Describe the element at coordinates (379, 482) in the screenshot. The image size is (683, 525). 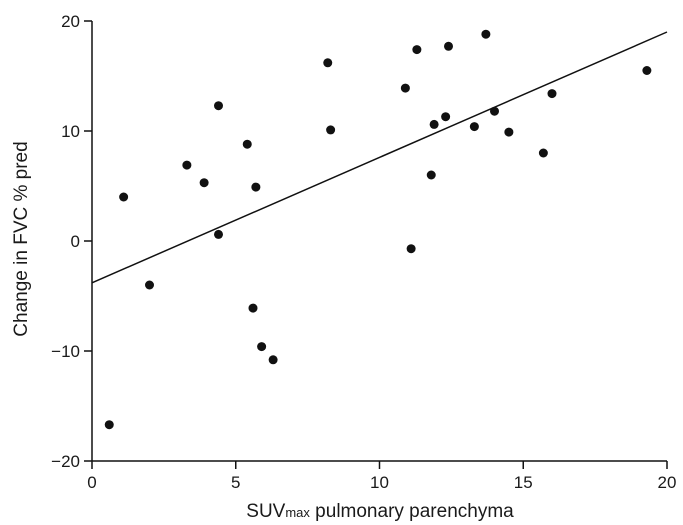
I see `x-tick-label: 10` at that location.